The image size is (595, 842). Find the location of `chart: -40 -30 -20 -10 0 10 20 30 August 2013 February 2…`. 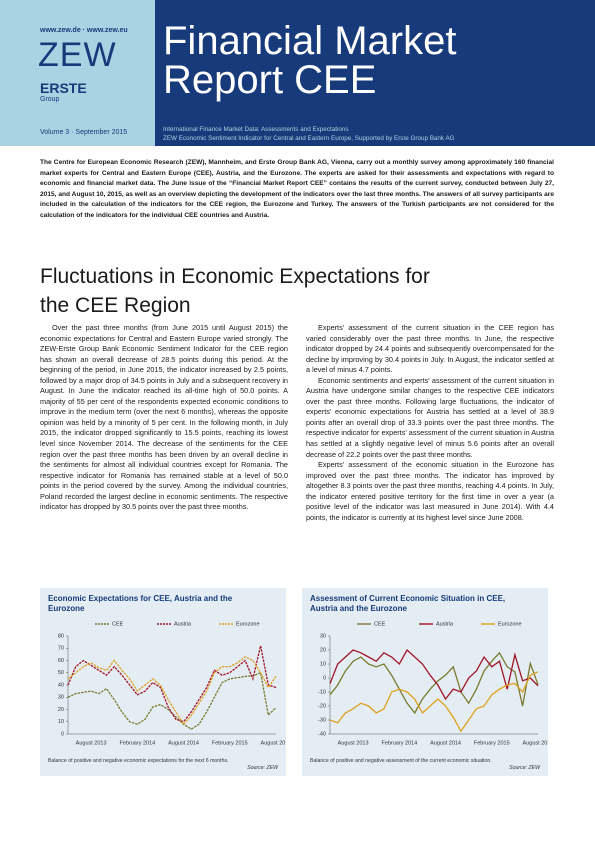

chart: -40 -30 -20 -10 0 10 20 30 August 2013 February 2… is located at coordinates (433, 683).